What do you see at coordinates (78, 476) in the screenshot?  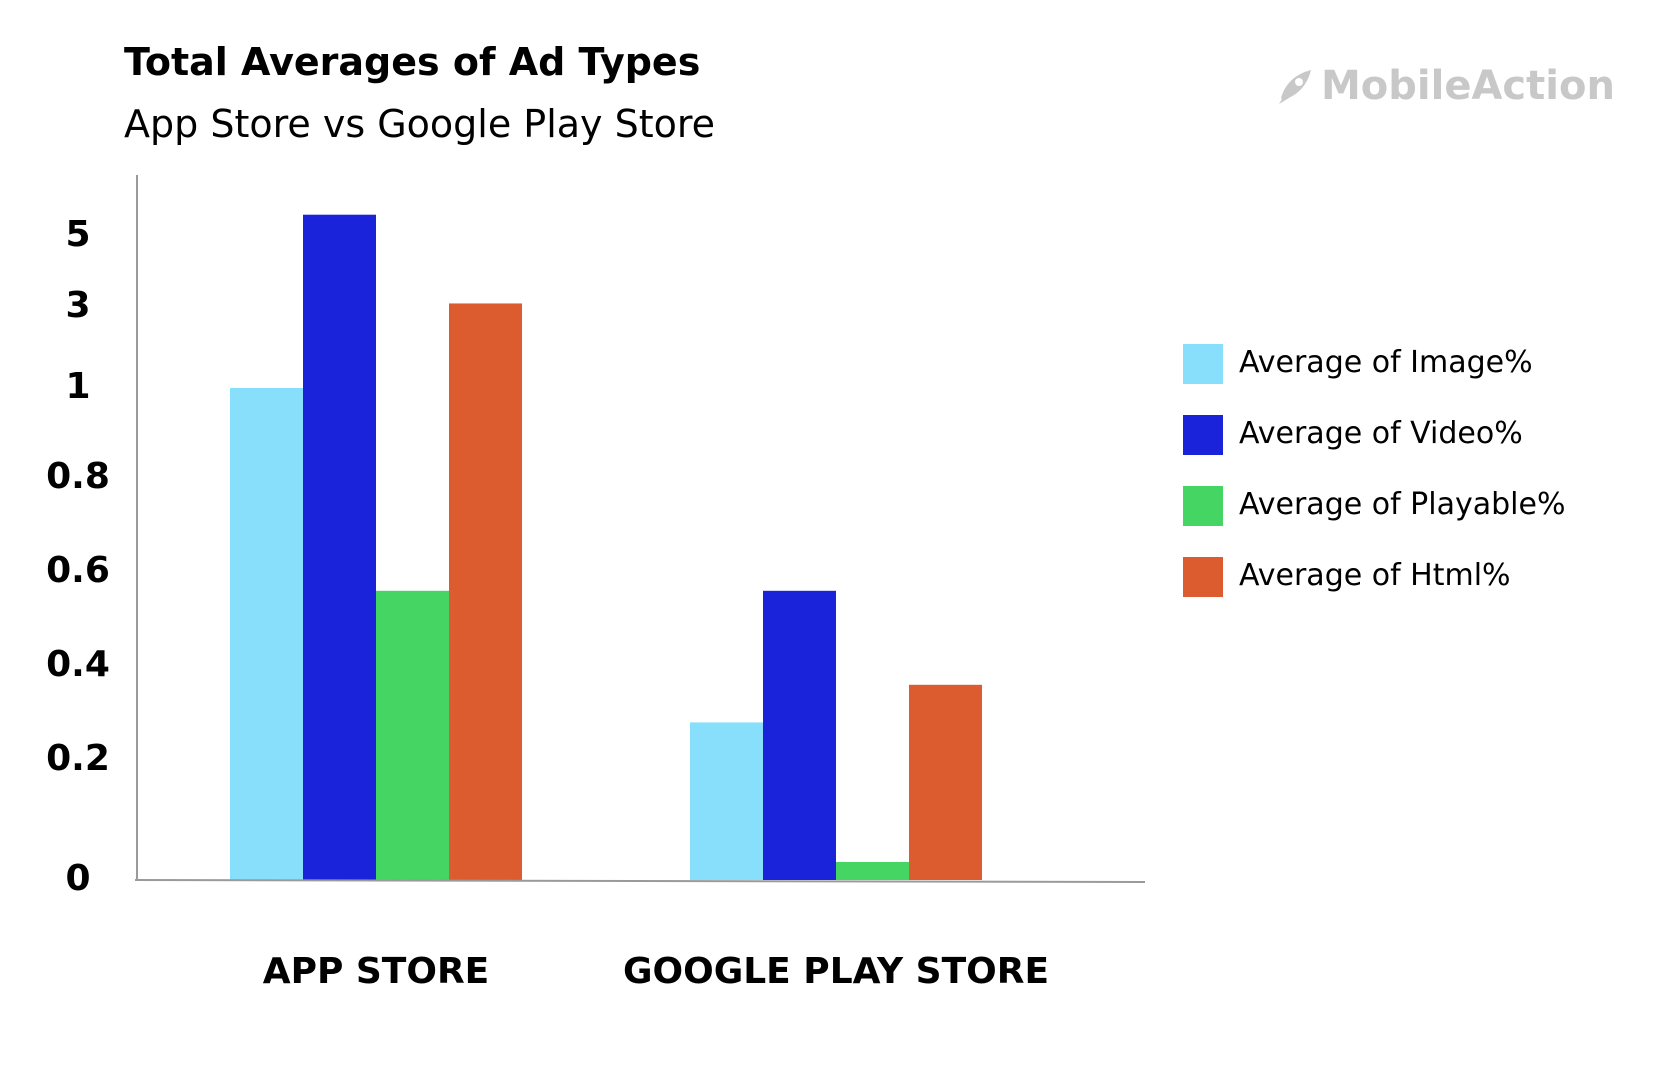 I see `y-tick-label: 0.8` at bounding box center [78, 476].